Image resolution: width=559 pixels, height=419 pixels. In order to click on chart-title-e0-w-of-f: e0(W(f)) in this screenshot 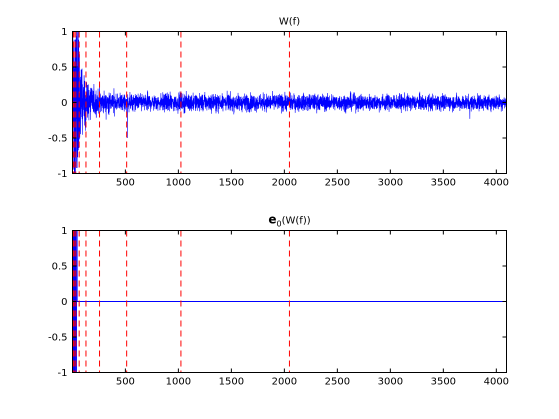, I will do `click(289, 221)`.